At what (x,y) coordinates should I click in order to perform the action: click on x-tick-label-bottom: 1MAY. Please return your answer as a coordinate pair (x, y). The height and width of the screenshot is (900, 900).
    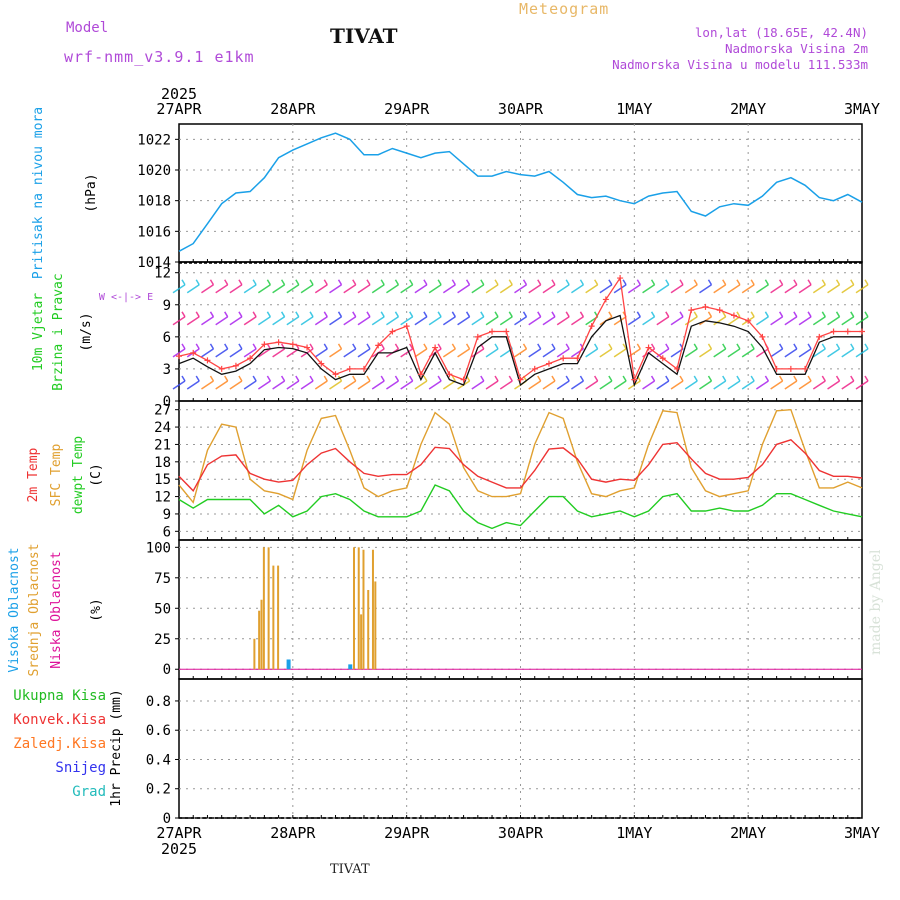
    Looking at the image, I should click on (634, 833).